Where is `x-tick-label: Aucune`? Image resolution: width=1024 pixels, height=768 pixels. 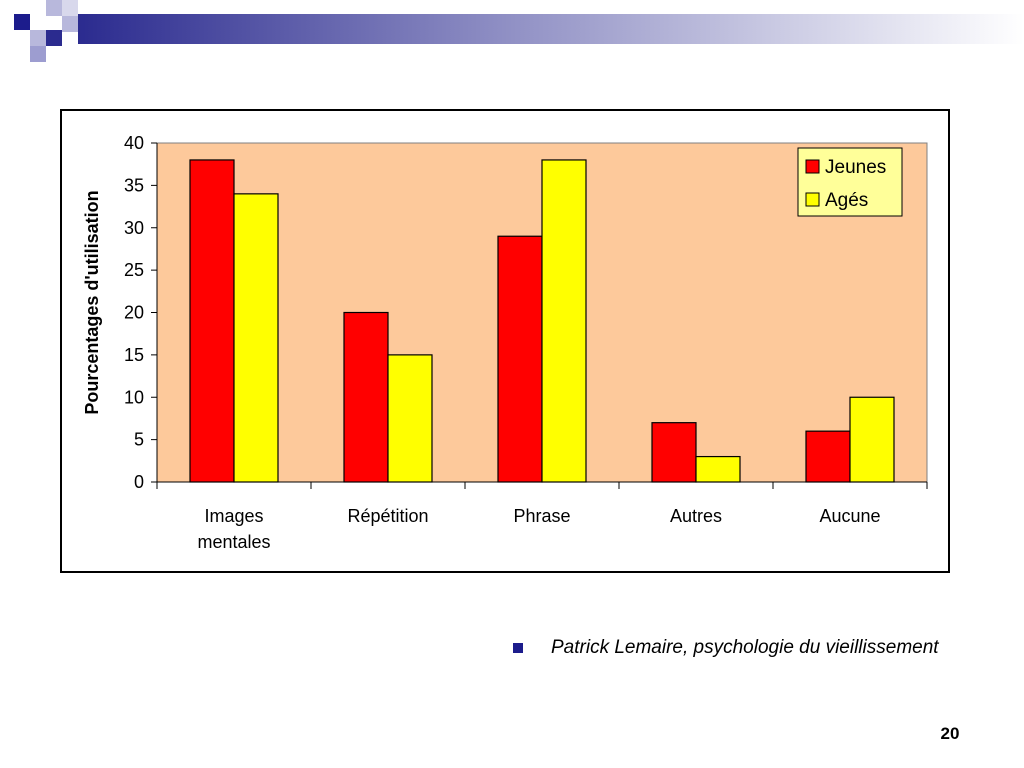 x-tick-label: Aucune is located at coordinates (849, 516).